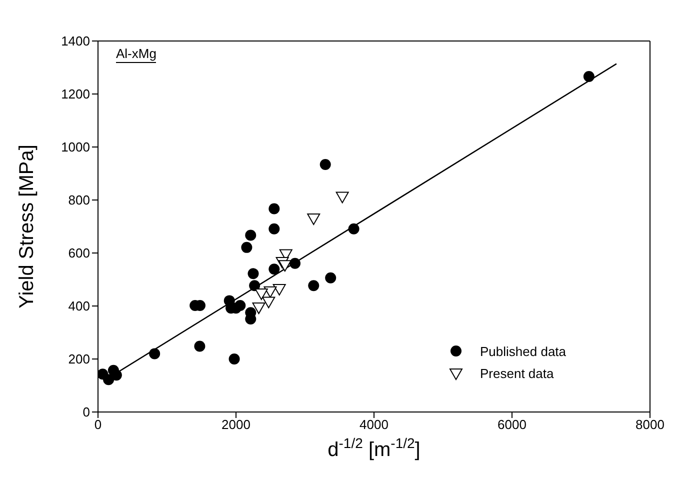  I want to click on x-tick-label: 4000, so click(374, 424).